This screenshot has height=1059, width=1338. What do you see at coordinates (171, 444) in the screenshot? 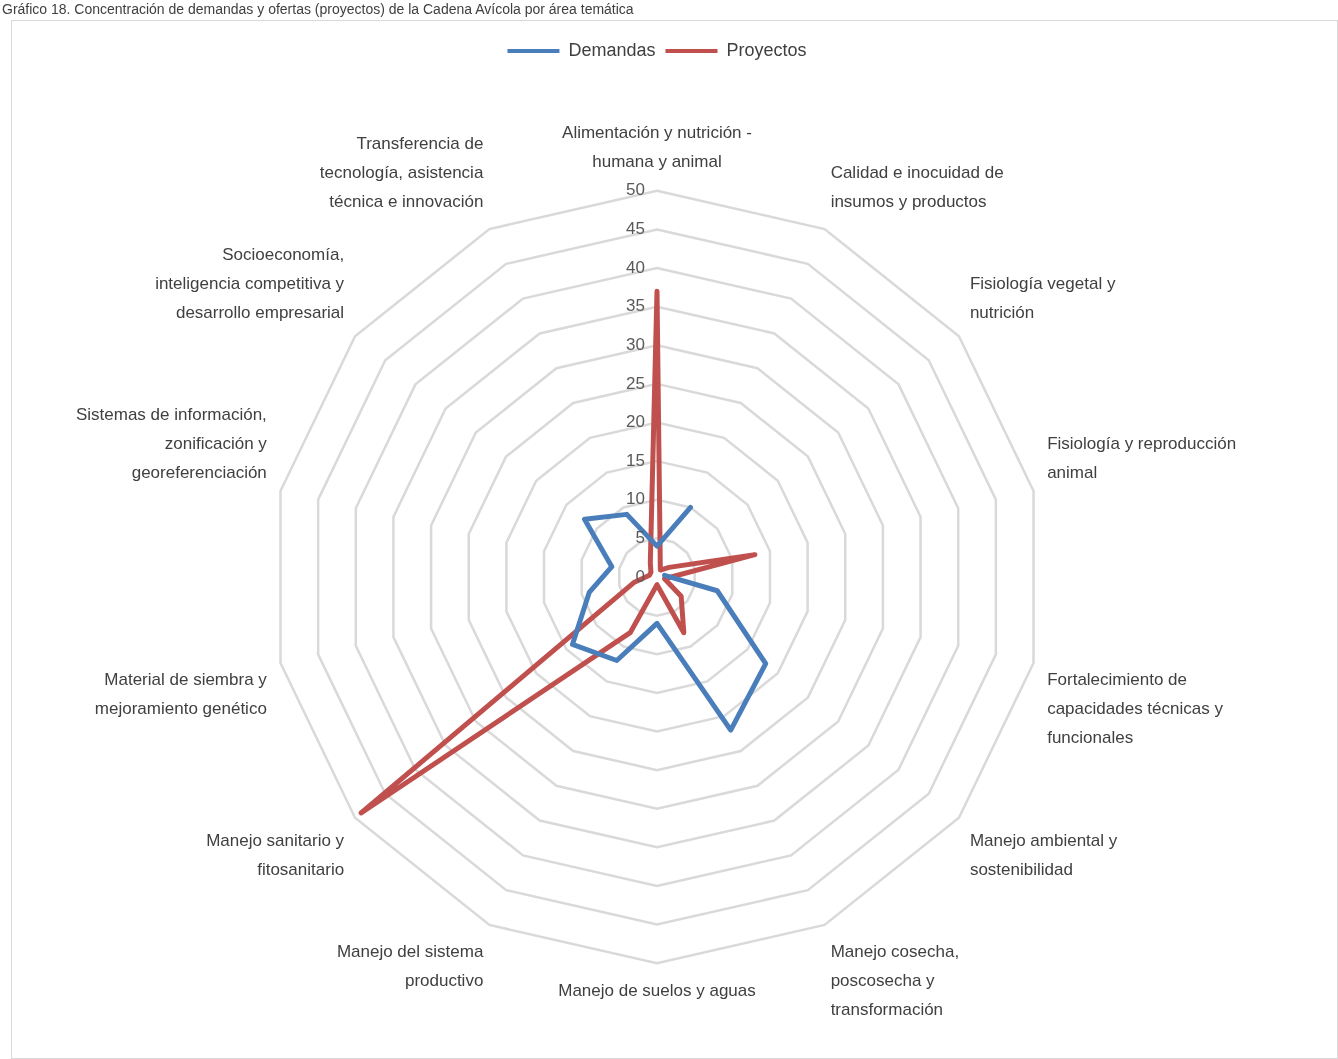
I see `spoke-label: Sistemas de información, zonificación y georeferenciación` at bounding box center [171, 444].